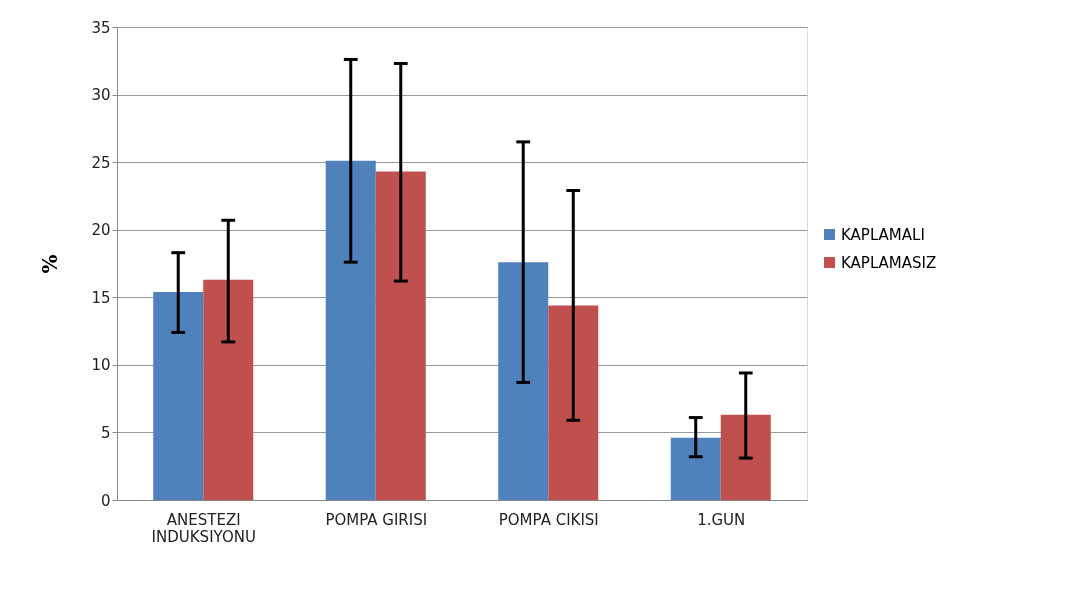 This screenshot has width=1069, height=601. What do you see at coordinates (889, 262) in the screenshot?
I see `legend-label: KAPLAMASIZ` at bounding box center [889, 262].